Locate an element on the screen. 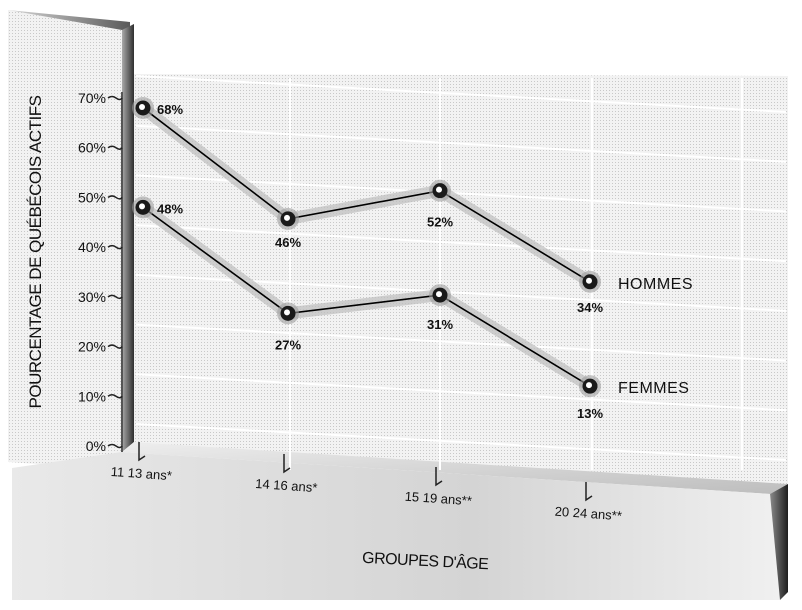 Image resolution: width=802 pixels, height=610 pixels. x-tick-label: 14 16 ans* is located at coordinates (286, 485).